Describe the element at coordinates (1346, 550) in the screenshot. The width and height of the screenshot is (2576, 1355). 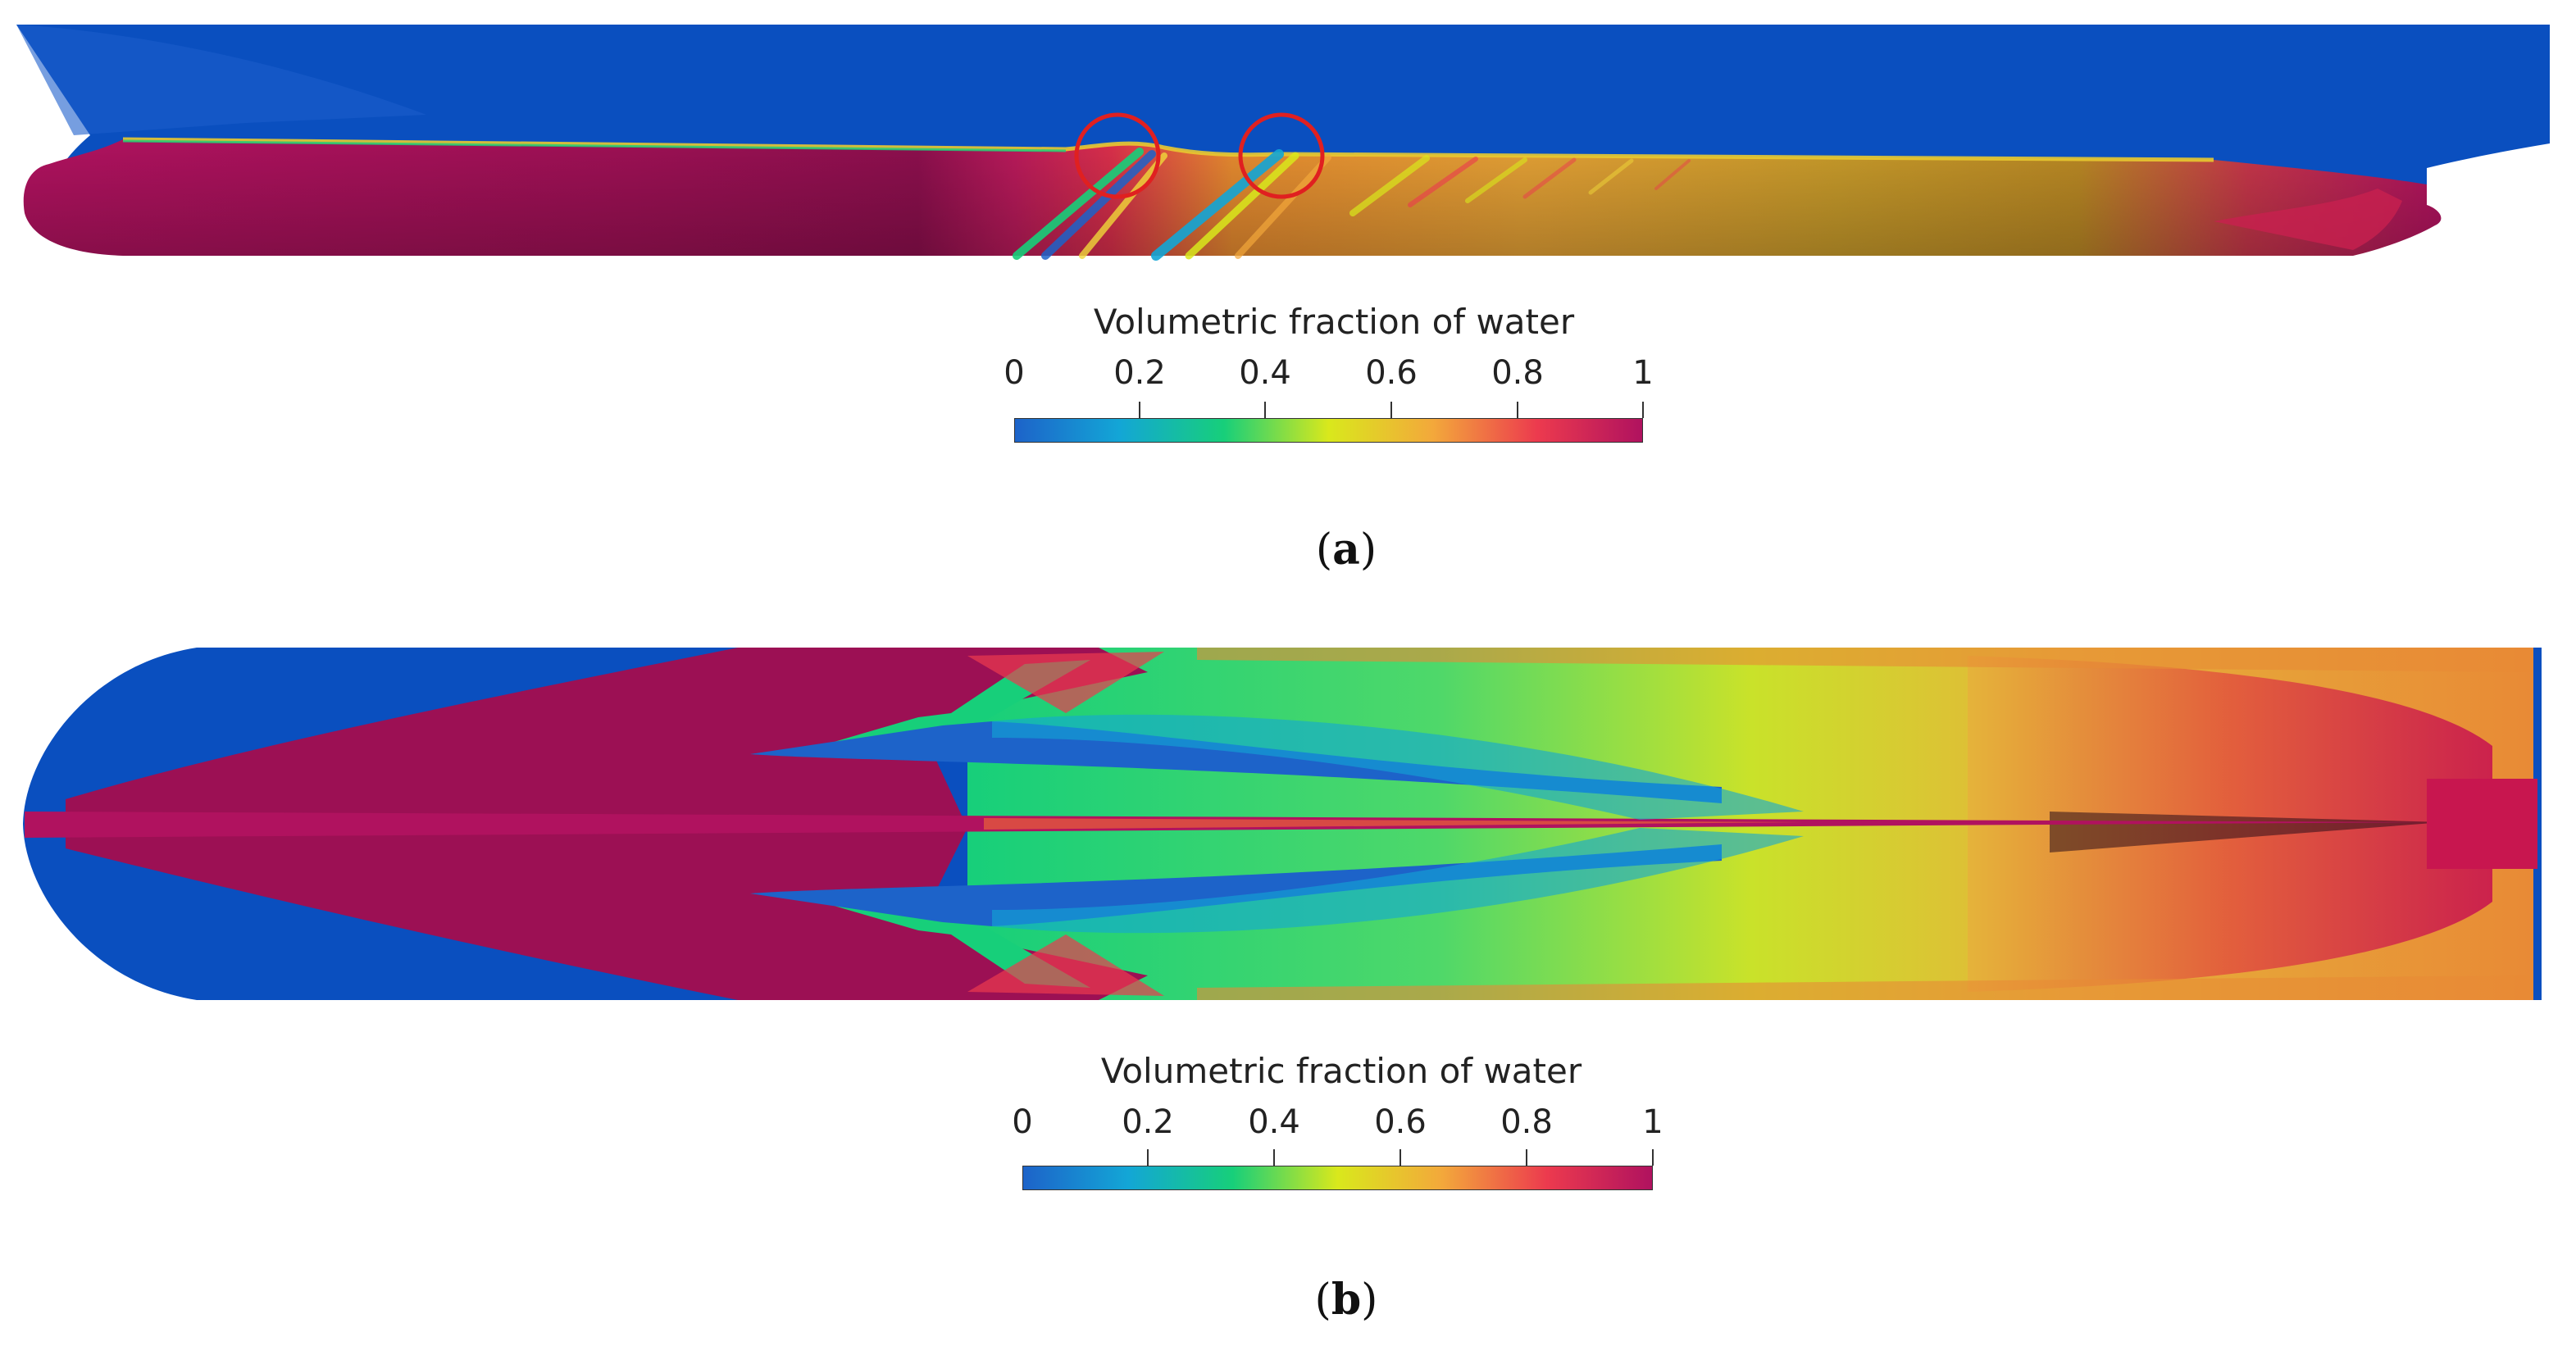
I see `panel-label-a: (a)` at that location.